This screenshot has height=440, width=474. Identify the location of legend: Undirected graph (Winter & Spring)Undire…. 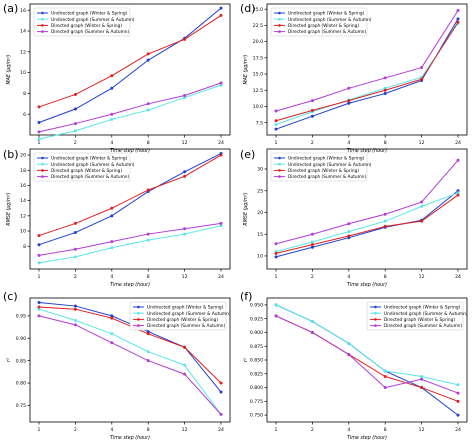
(417, 316).